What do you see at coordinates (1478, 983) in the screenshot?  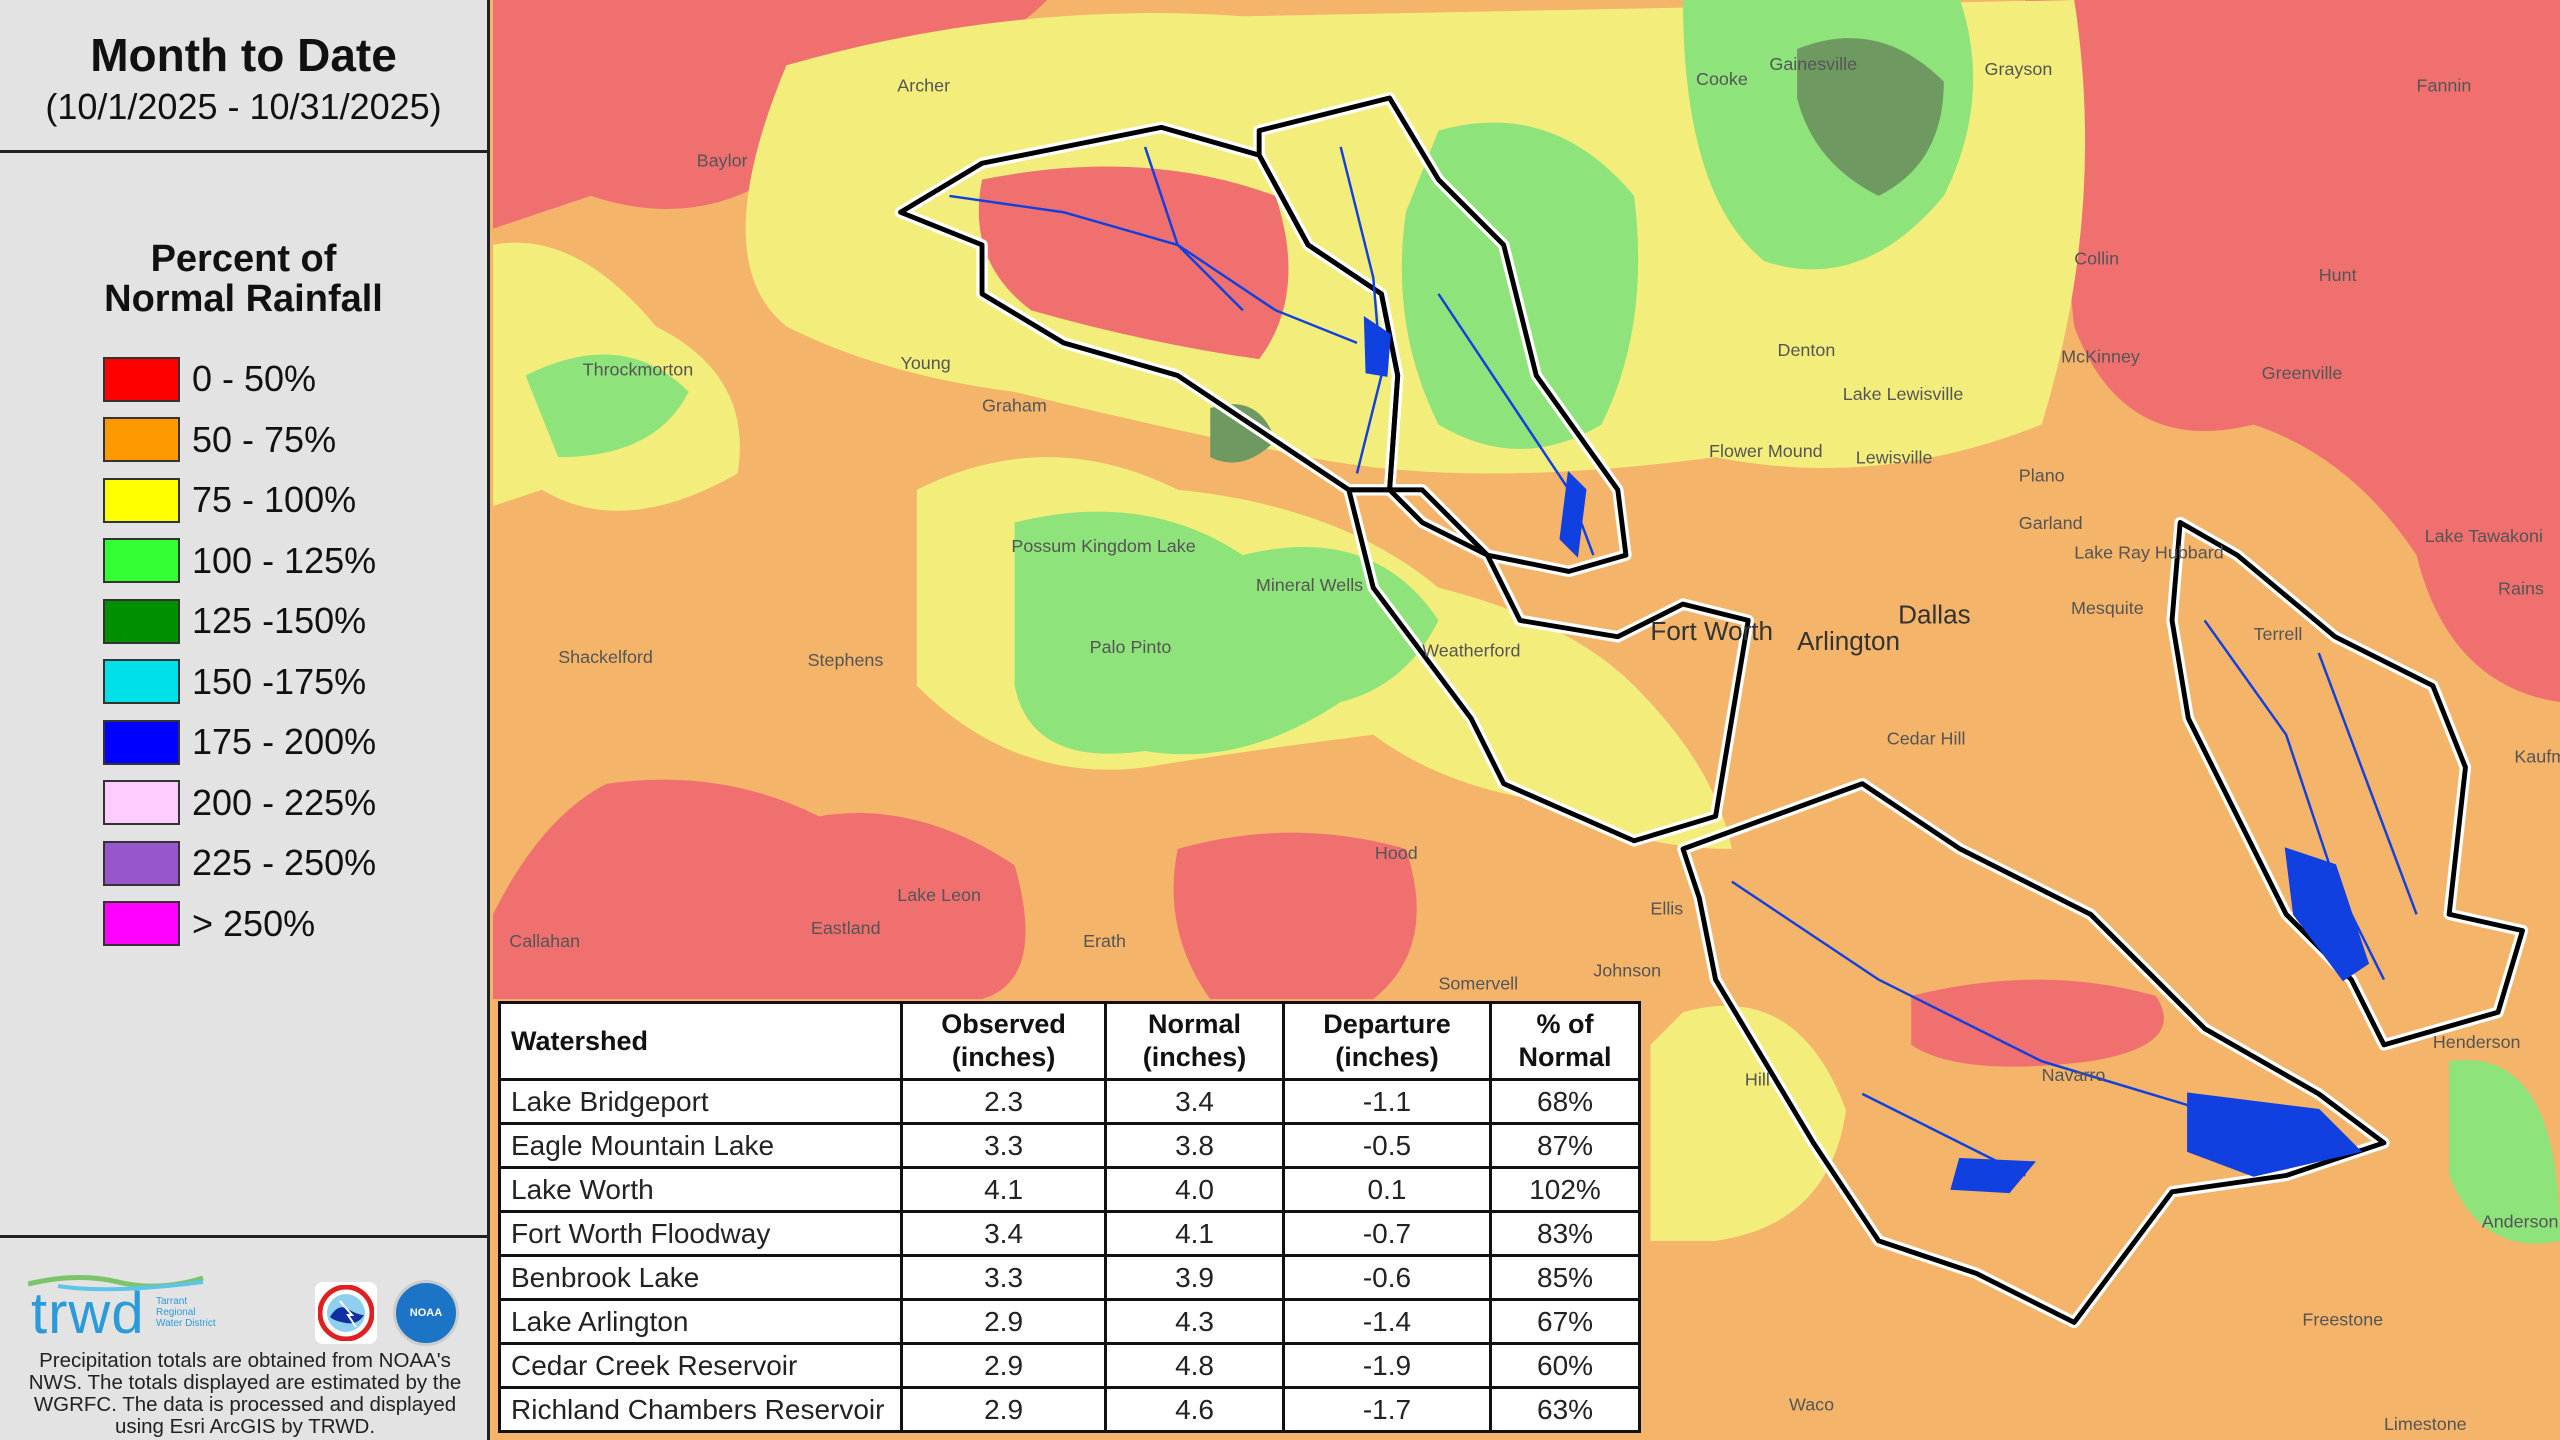 I see `place-label: Somervell` at bounding box center [1478, 983].